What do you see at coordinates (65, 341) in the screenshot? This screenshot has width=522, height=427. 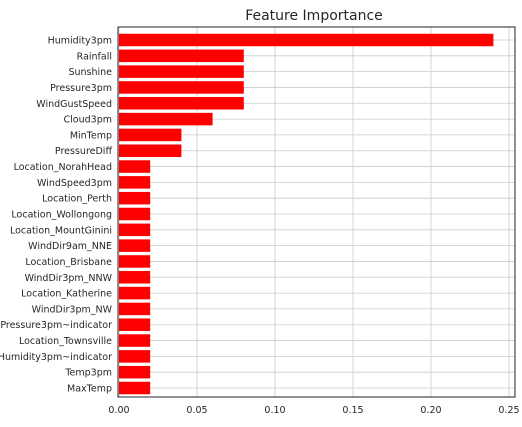 I see `y-tick-label: Location_Townsville` at bounding box center [65, 341].